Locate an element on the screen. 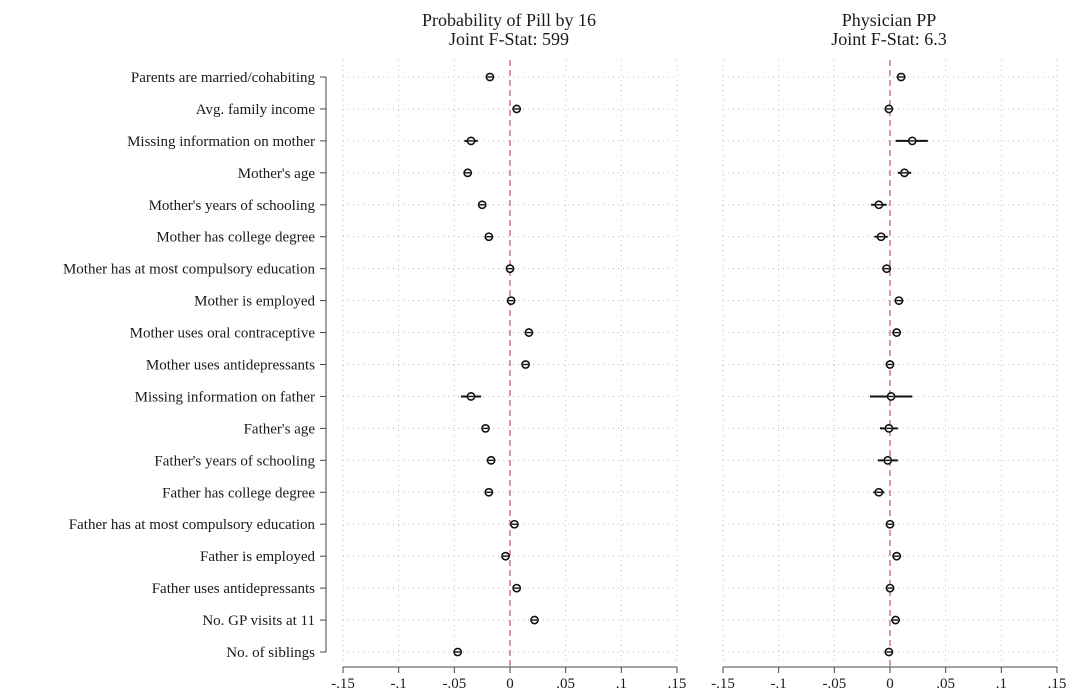  category-label: No. GP visits at 11 is located at coordinates (258, 621).